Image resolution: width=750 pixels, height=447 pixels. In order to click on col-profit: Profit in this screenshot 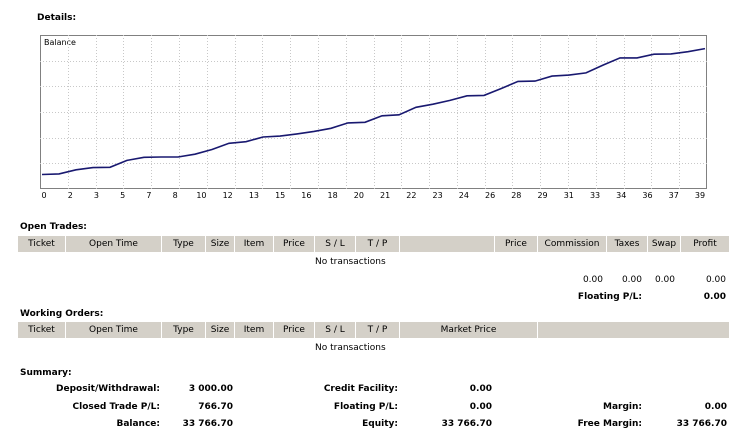, I will do `click(705, 244)`.